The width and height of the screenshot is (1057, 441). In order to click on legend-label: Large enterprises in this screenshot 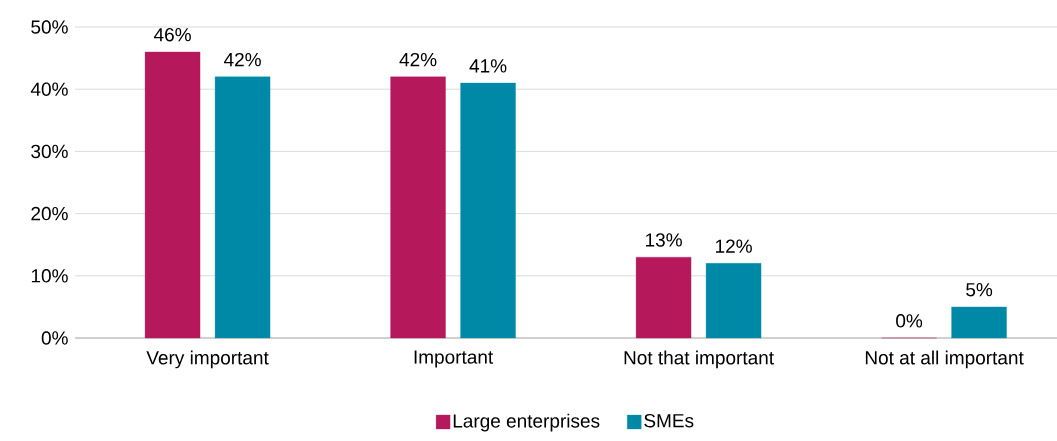, I will do `click(526, 422)`.